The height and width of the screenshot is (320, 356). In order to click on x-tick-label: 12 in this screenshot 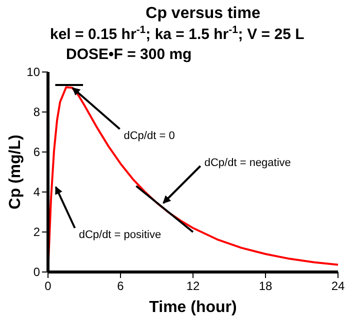, I will do `click(193, 286)`.